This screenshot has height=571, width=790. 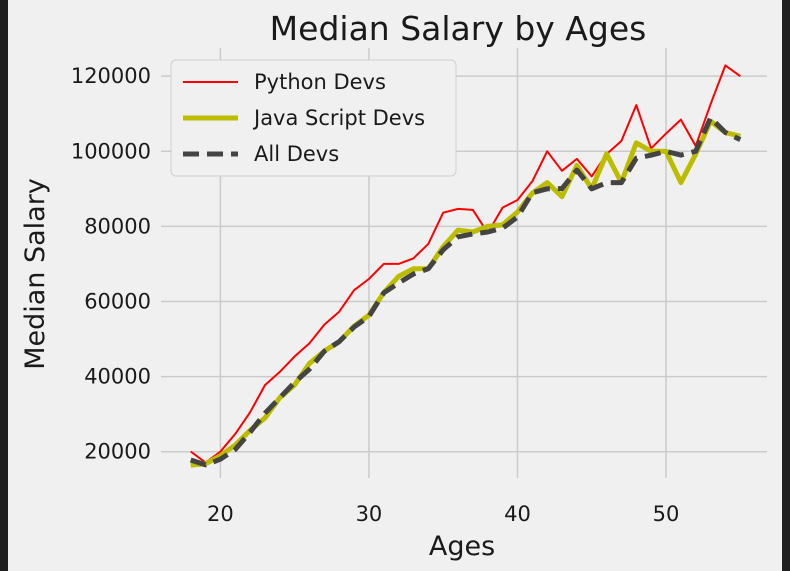 I want to click on y-tick-label: 100000, so click(x=111, y=151).